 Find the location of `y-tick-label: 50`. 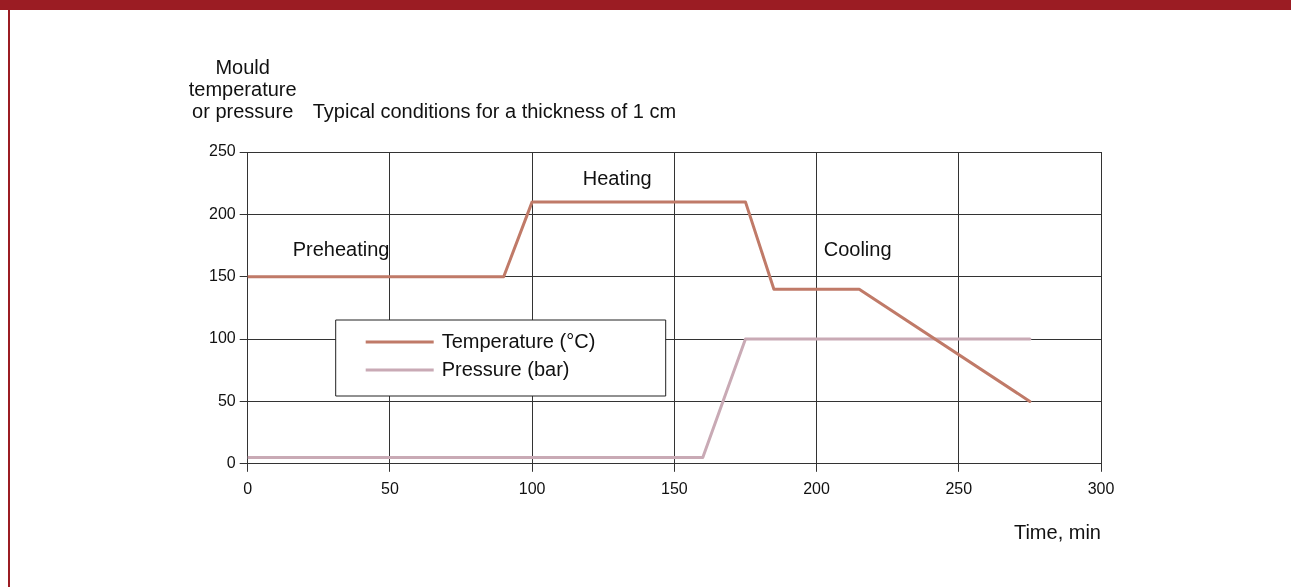

y-tick-label: 50 is located at coordinates (226, 400).